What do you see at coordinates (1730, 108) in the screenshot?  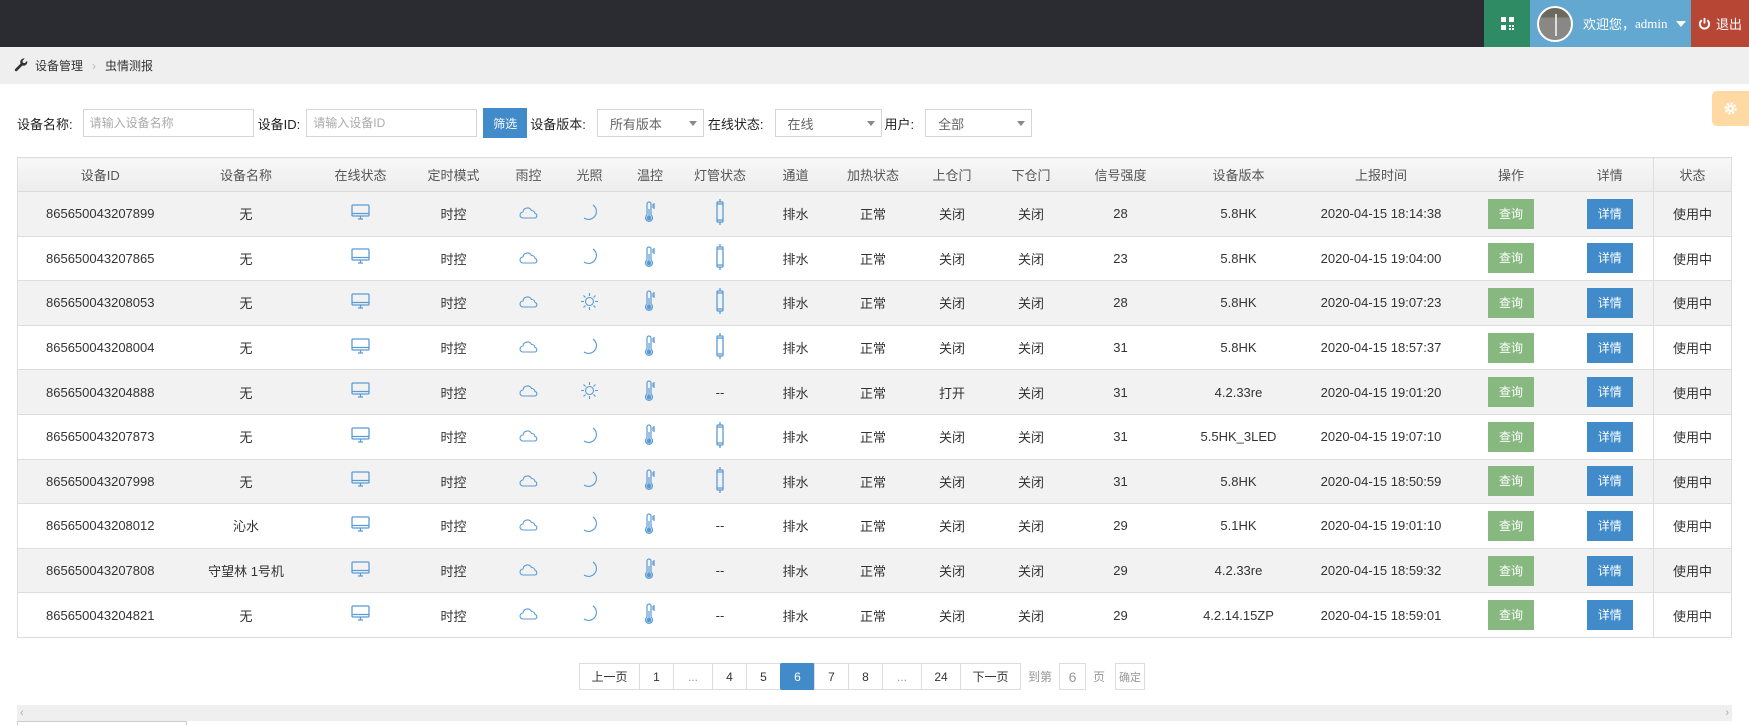 I see `settings-button` at bounding box center [1730, 108].